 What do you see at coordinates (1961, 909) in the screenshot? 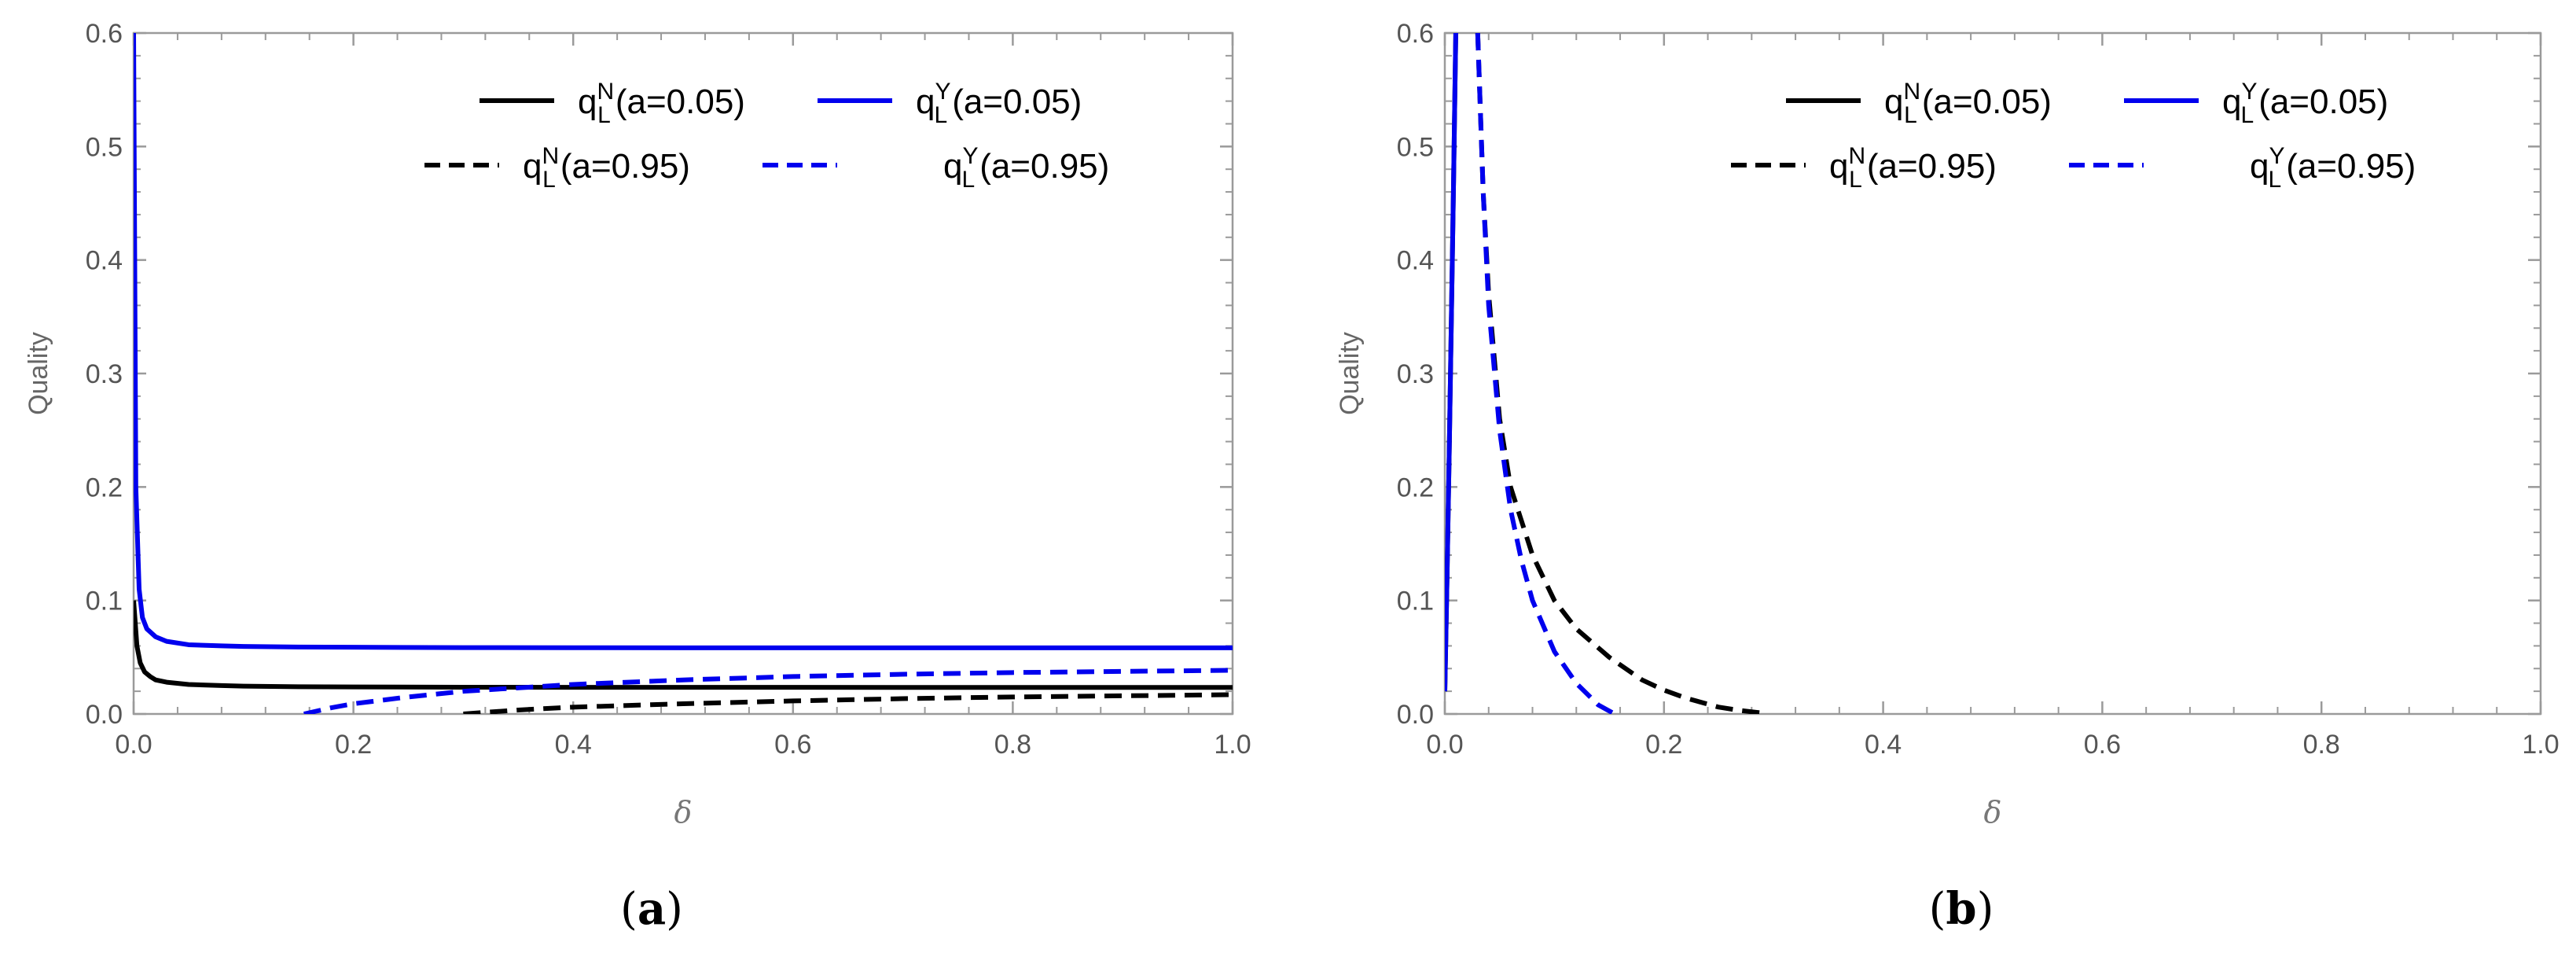
I see `panel-label: (b)` at bounding box center [1961, 909].